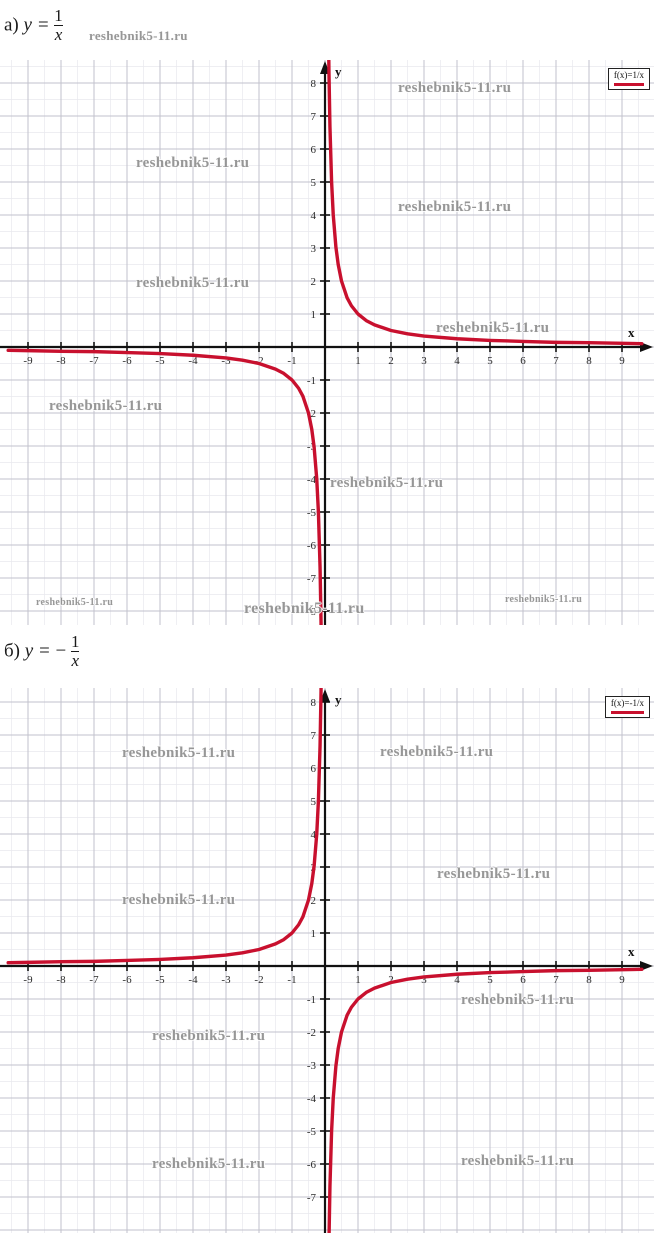 The width and height of the screenshot is (654, 1251). I want to click on heading-a: а) y = 1 x, so click(33, 26).